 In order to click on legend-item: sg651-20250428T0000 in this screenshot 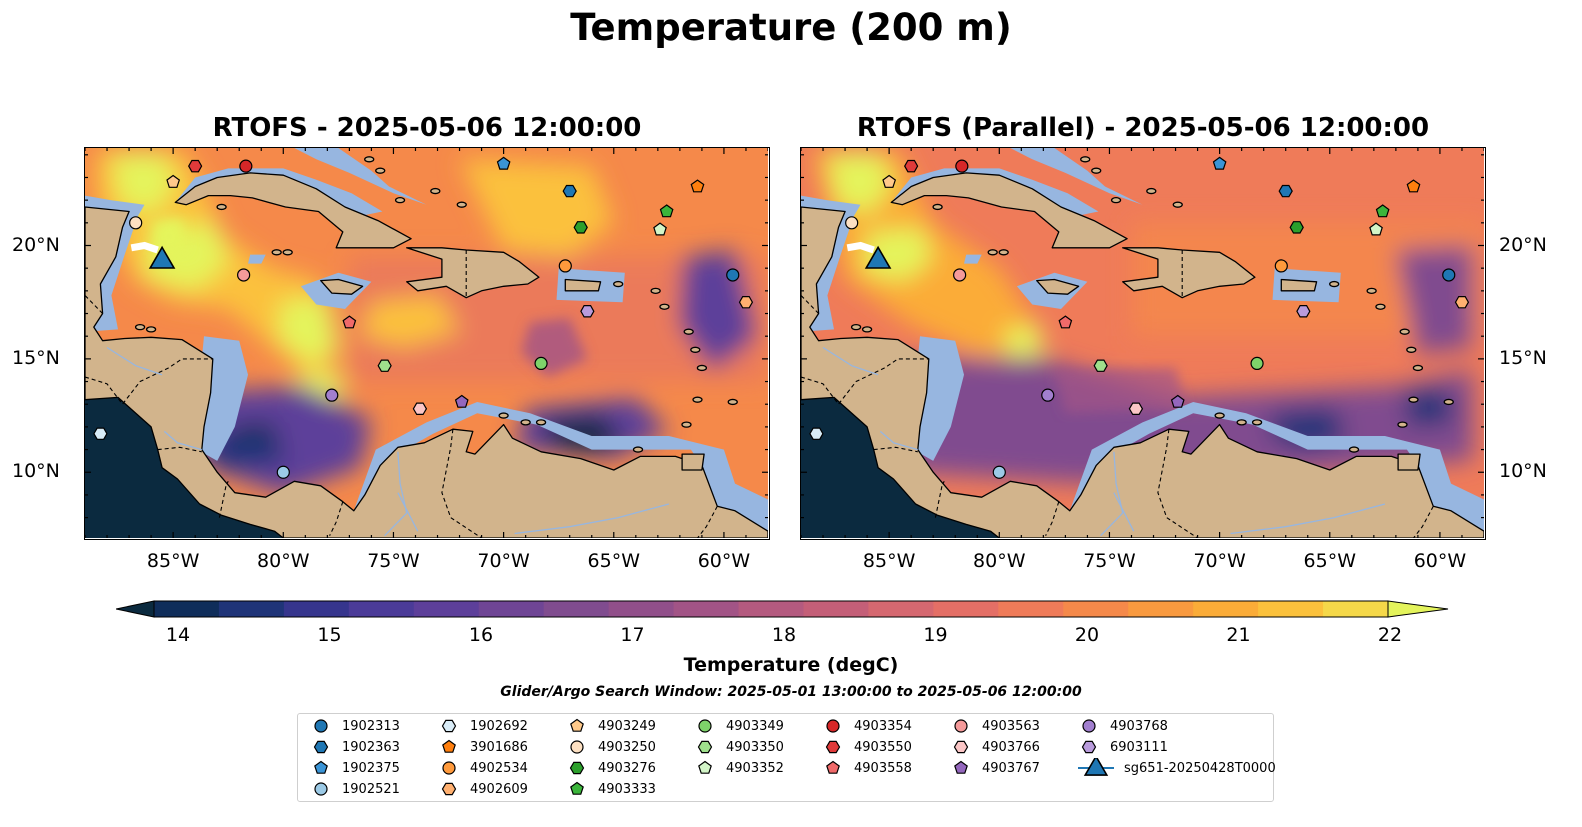, I will do `click(1177, 768)`.